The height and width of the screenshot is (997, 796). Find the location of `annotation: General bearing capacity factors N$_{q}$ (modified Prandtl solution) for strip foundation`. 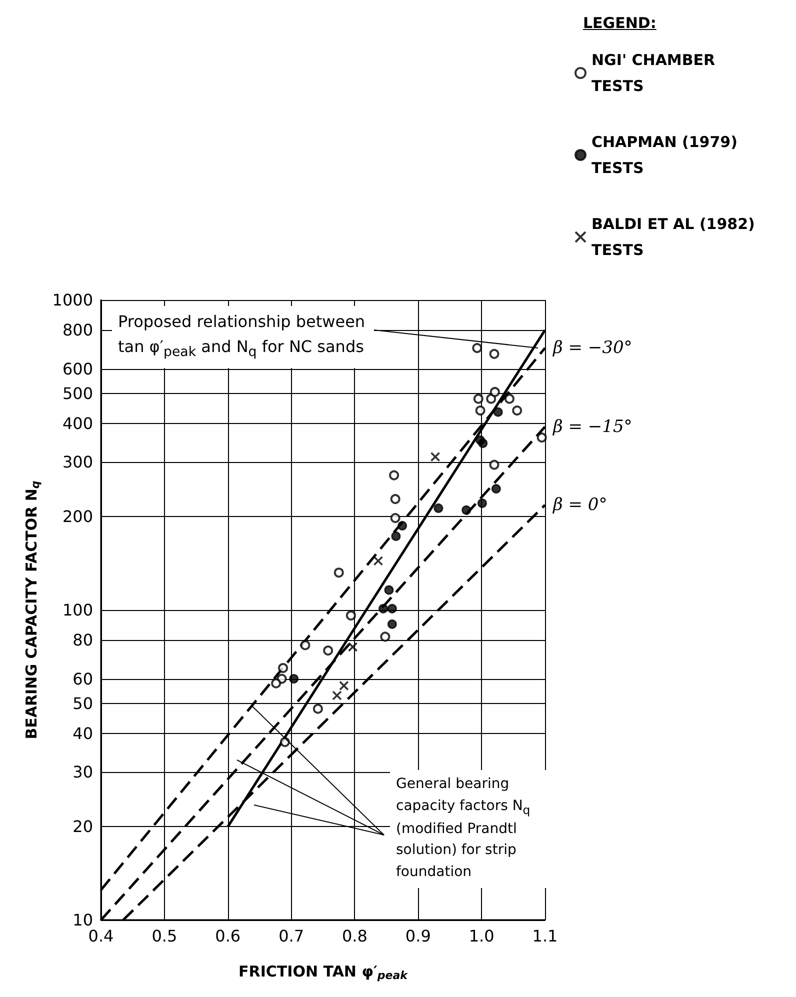

annotation: General bearing capacity factors N$_{q}$ (modified Prandtl solution) for strip foundation is located at coordinates (472, 829).